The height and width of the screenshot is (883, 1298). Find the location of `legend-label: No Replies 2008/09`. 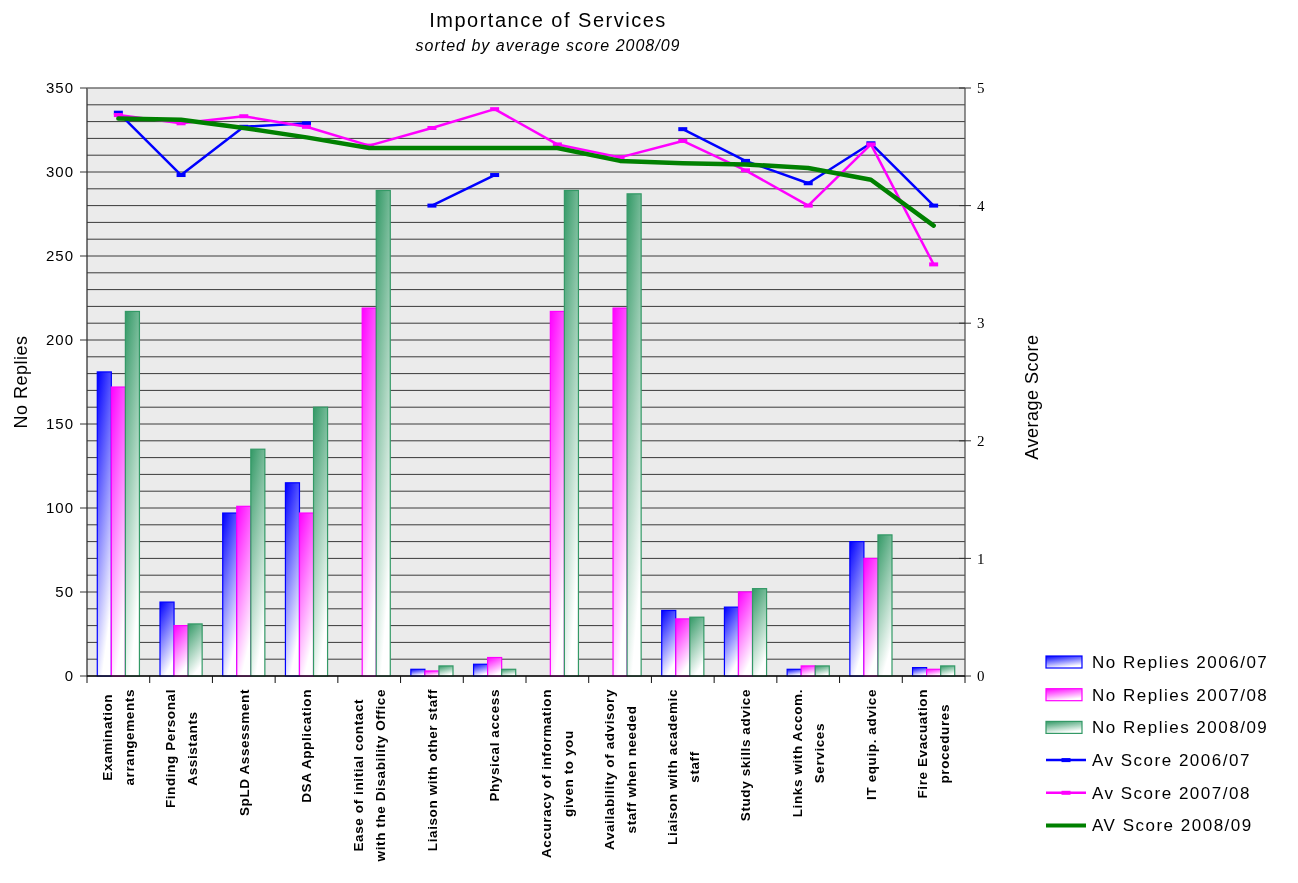

legend-label: No Replies 2008/09 is located at coordinates (1180, 728).